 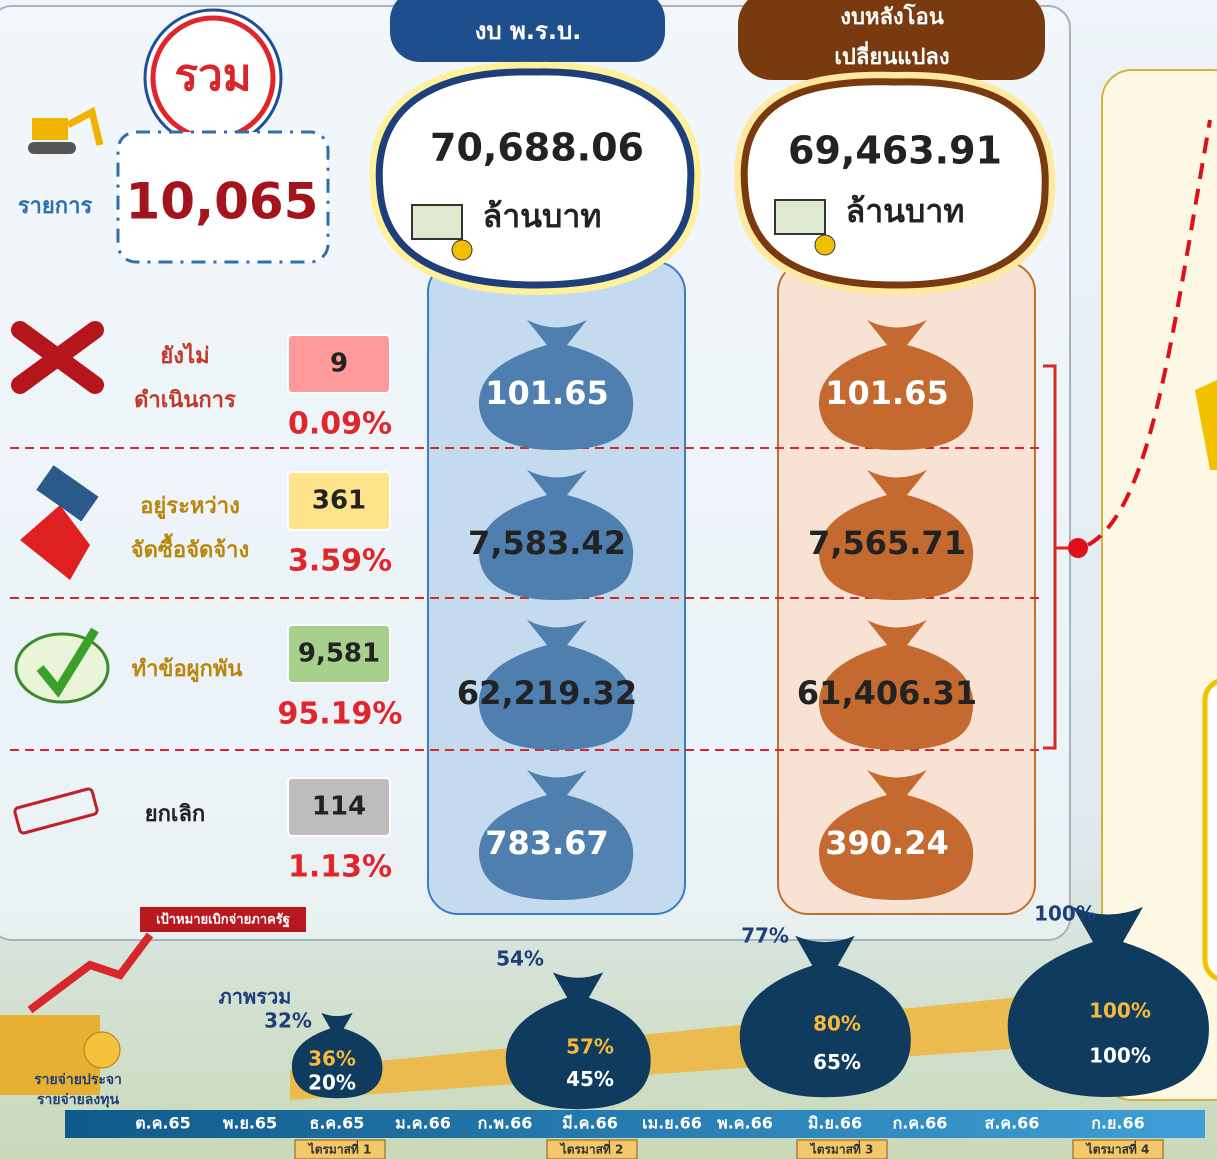 I want to click on status-percent: 95.19%, so click(x=340, y=714).